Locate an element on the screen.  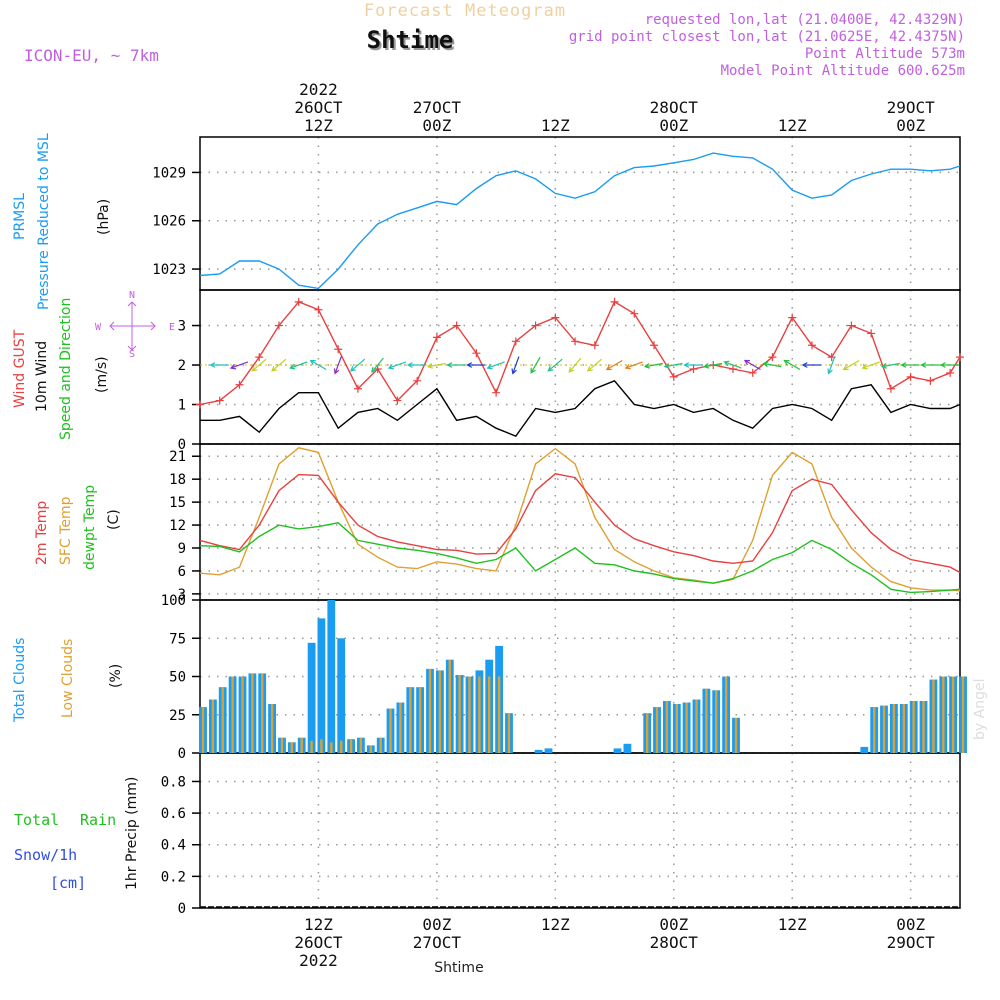
panel-frame is located at coordinates (580, 367).